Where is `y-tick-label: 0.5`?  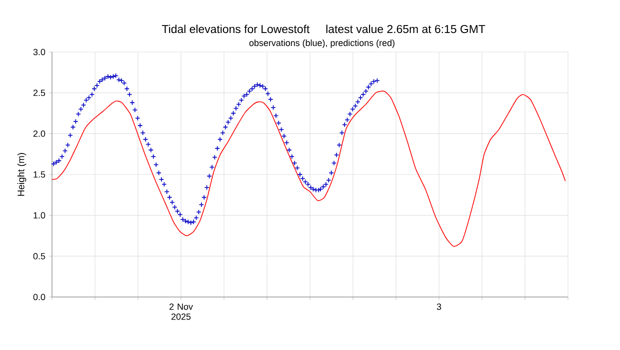
y-tick-label: 0.5 is located at coordinates (39, 256).